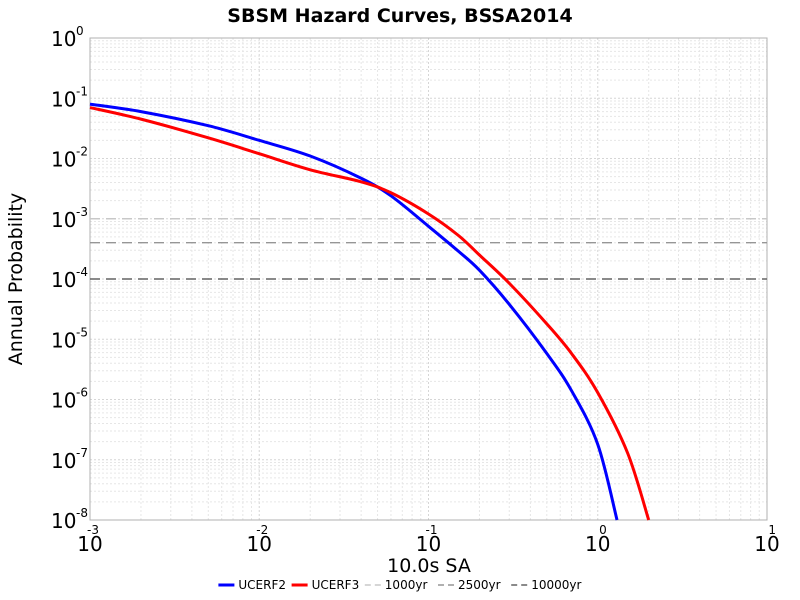 This screenshot has width=800, height=600. I want to click on y-tick-exponent: -3, so click(82, 212).